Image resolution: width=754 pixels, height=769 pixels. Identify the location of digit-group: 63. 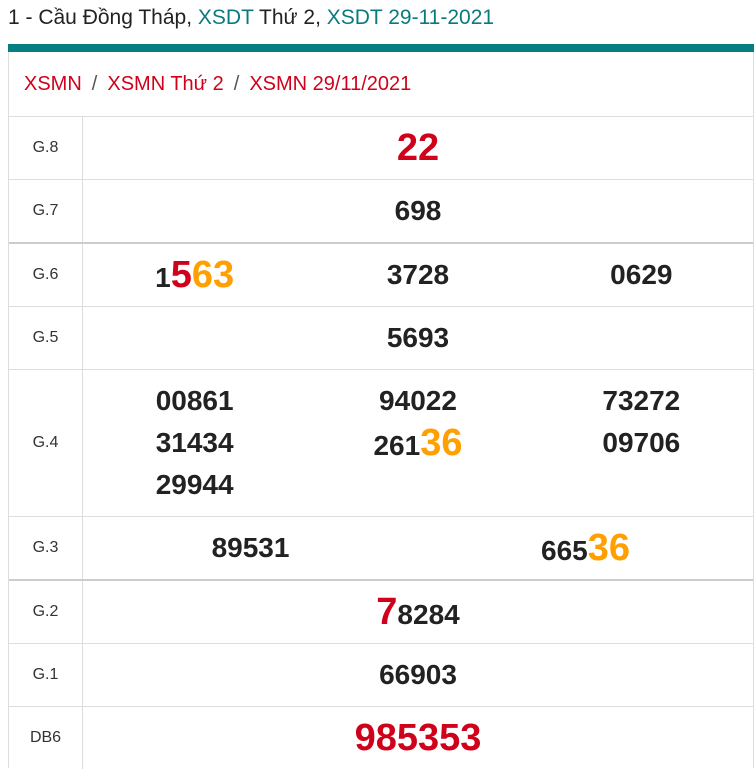
(213, 275).